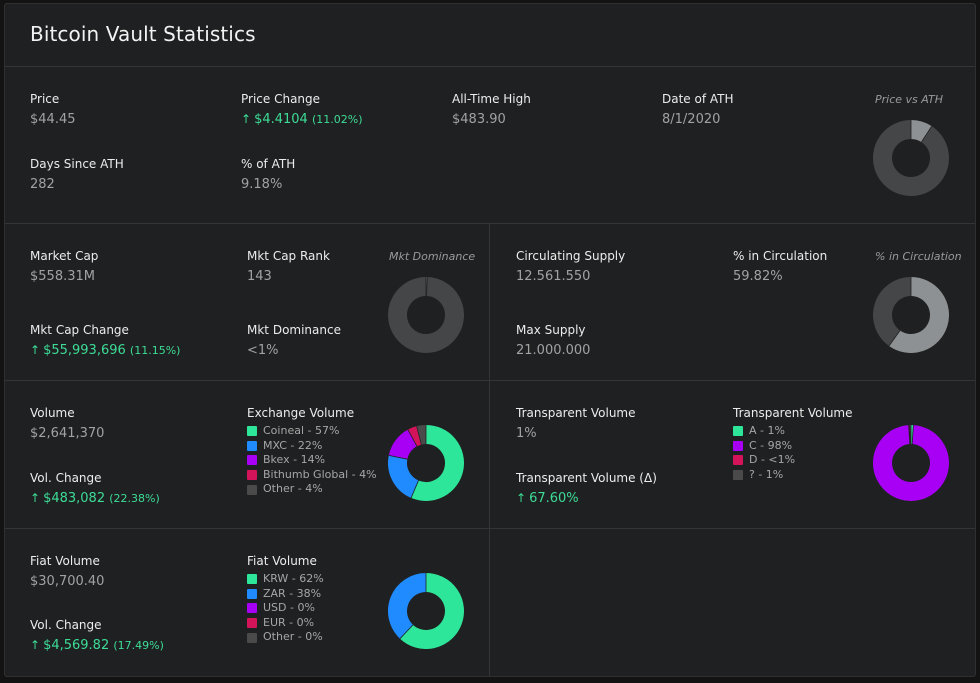 The height and width of the screenshot is (683, 980). What do you see at coordinates (52, 413) in the screenshot?
I see `volume-label: Volume` at bounding box center [52, 413].